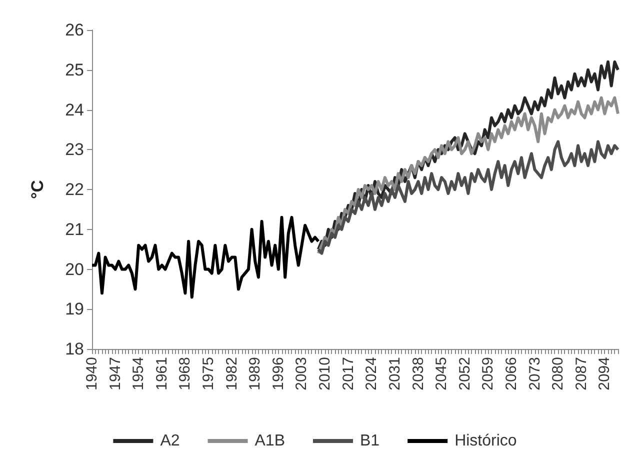 The image size is (630, 464). I want to click on y-tick-label: 26, so click(74, 30).